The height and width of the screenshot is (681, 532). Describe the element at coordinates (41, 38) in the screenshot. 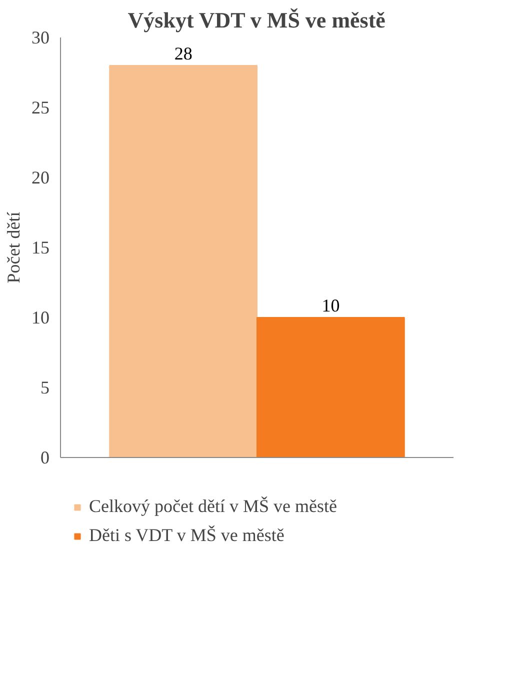

I see `y-tick-label: 30` at that location.